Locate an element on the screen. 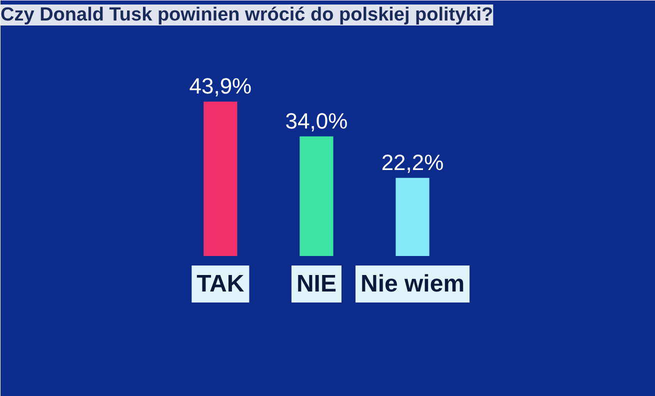 This screenshot has height=396, width=655. data-label: 34,0% is located at coordinates (316, 121).